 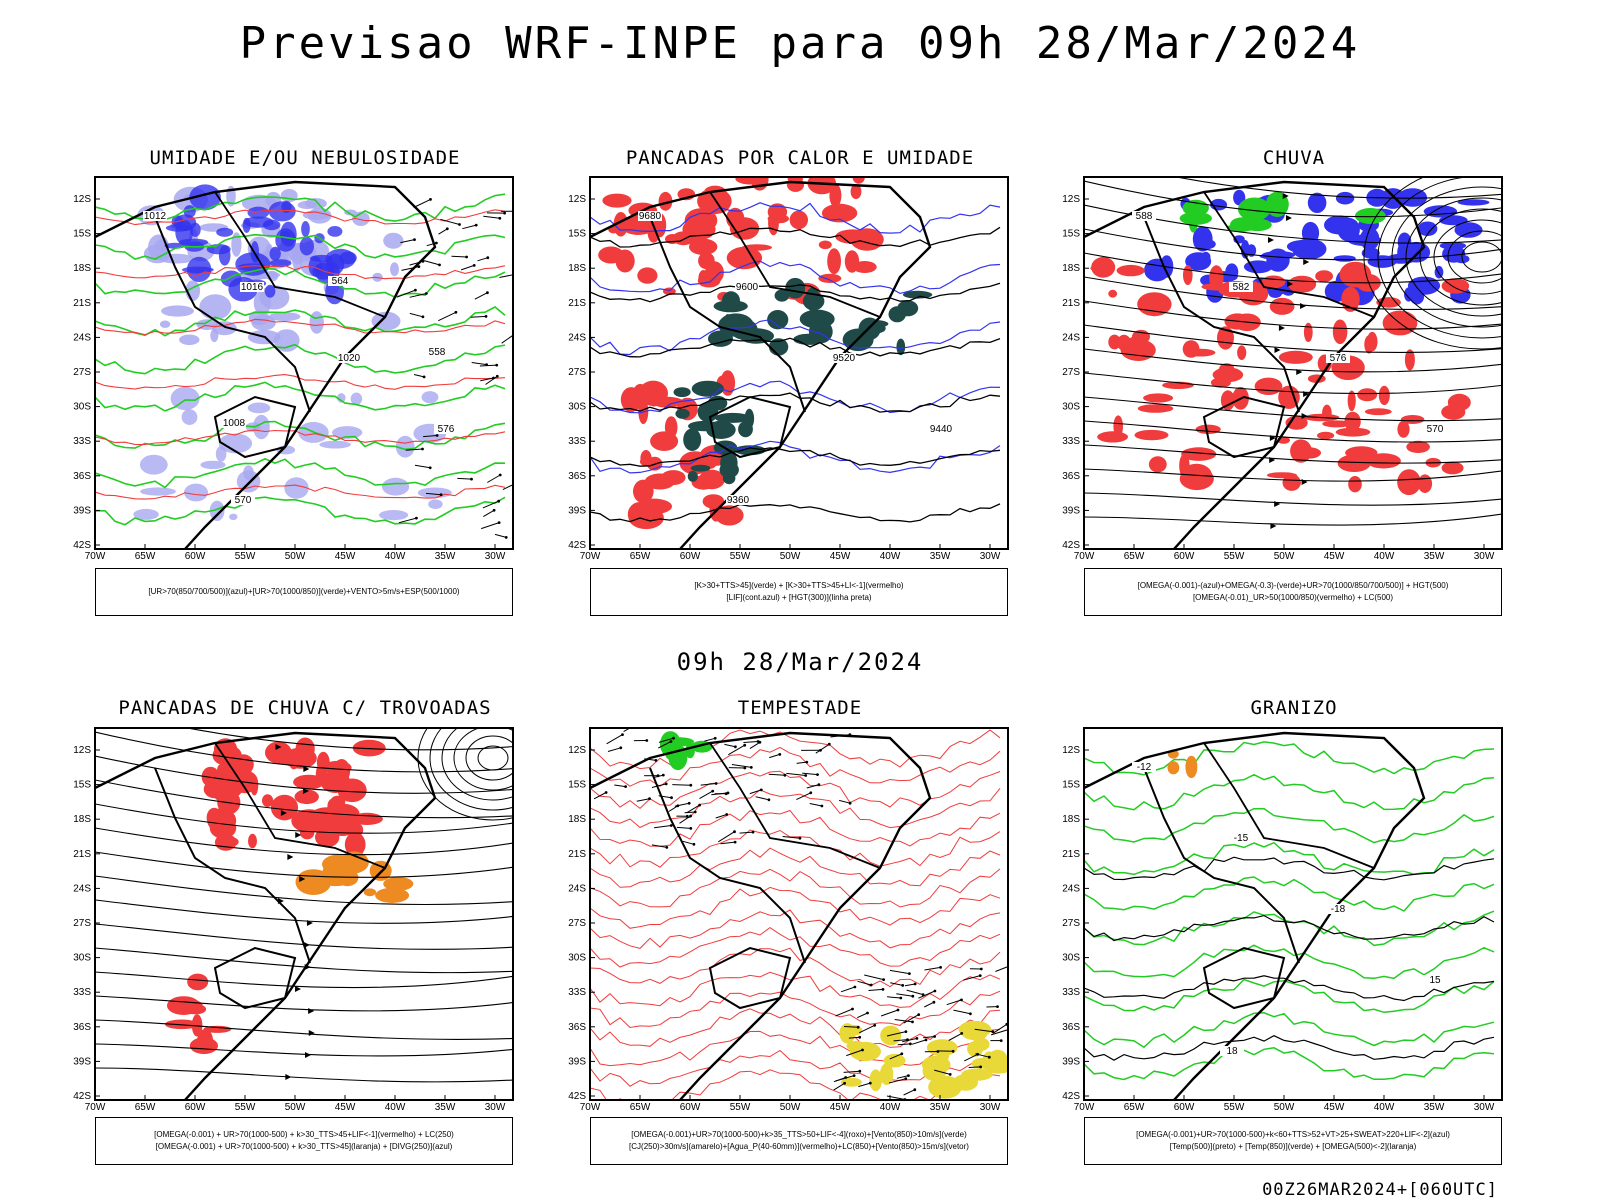 I want to click on x-tick-label: 70W, so click(x=95, y=556).